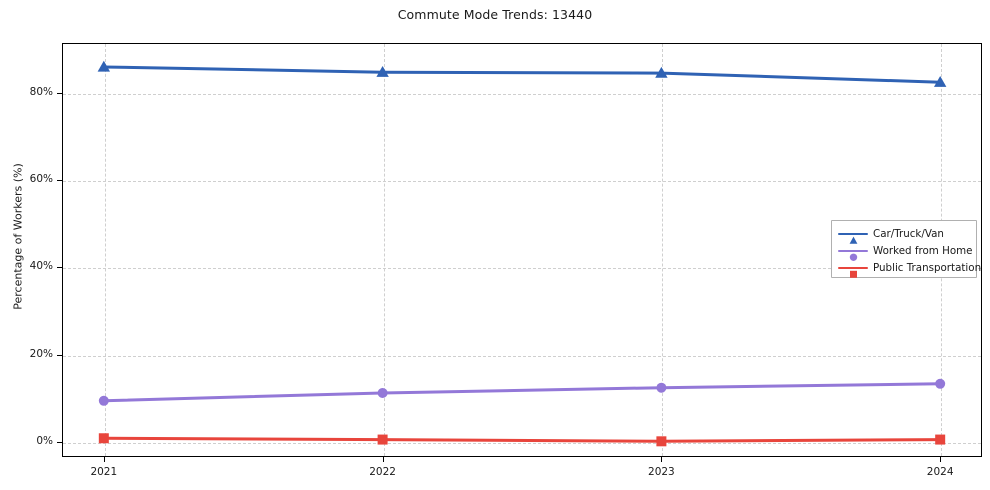 The width and height of the screenshot is (990, 490). Describe the element at coordinates (382, 472) in the screenshot. I see `x-tick-label: 2022` at that location.